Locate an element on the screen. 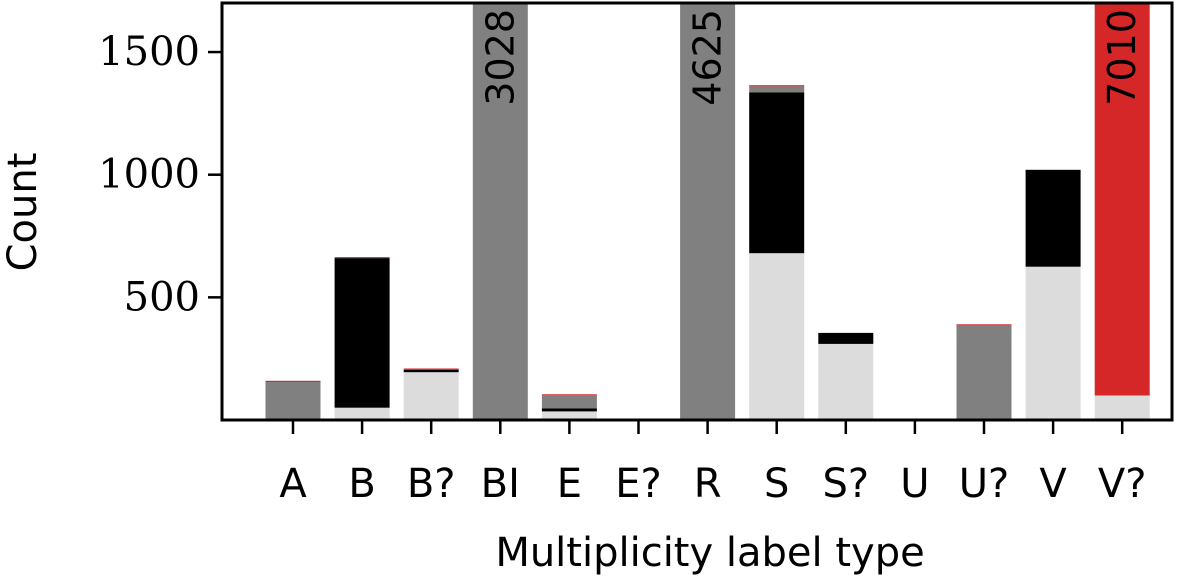 Image resolution: width=1200 pixels, height=580 pixels. bar-total-label-R: 4625 is located at coordinates (708, 57).